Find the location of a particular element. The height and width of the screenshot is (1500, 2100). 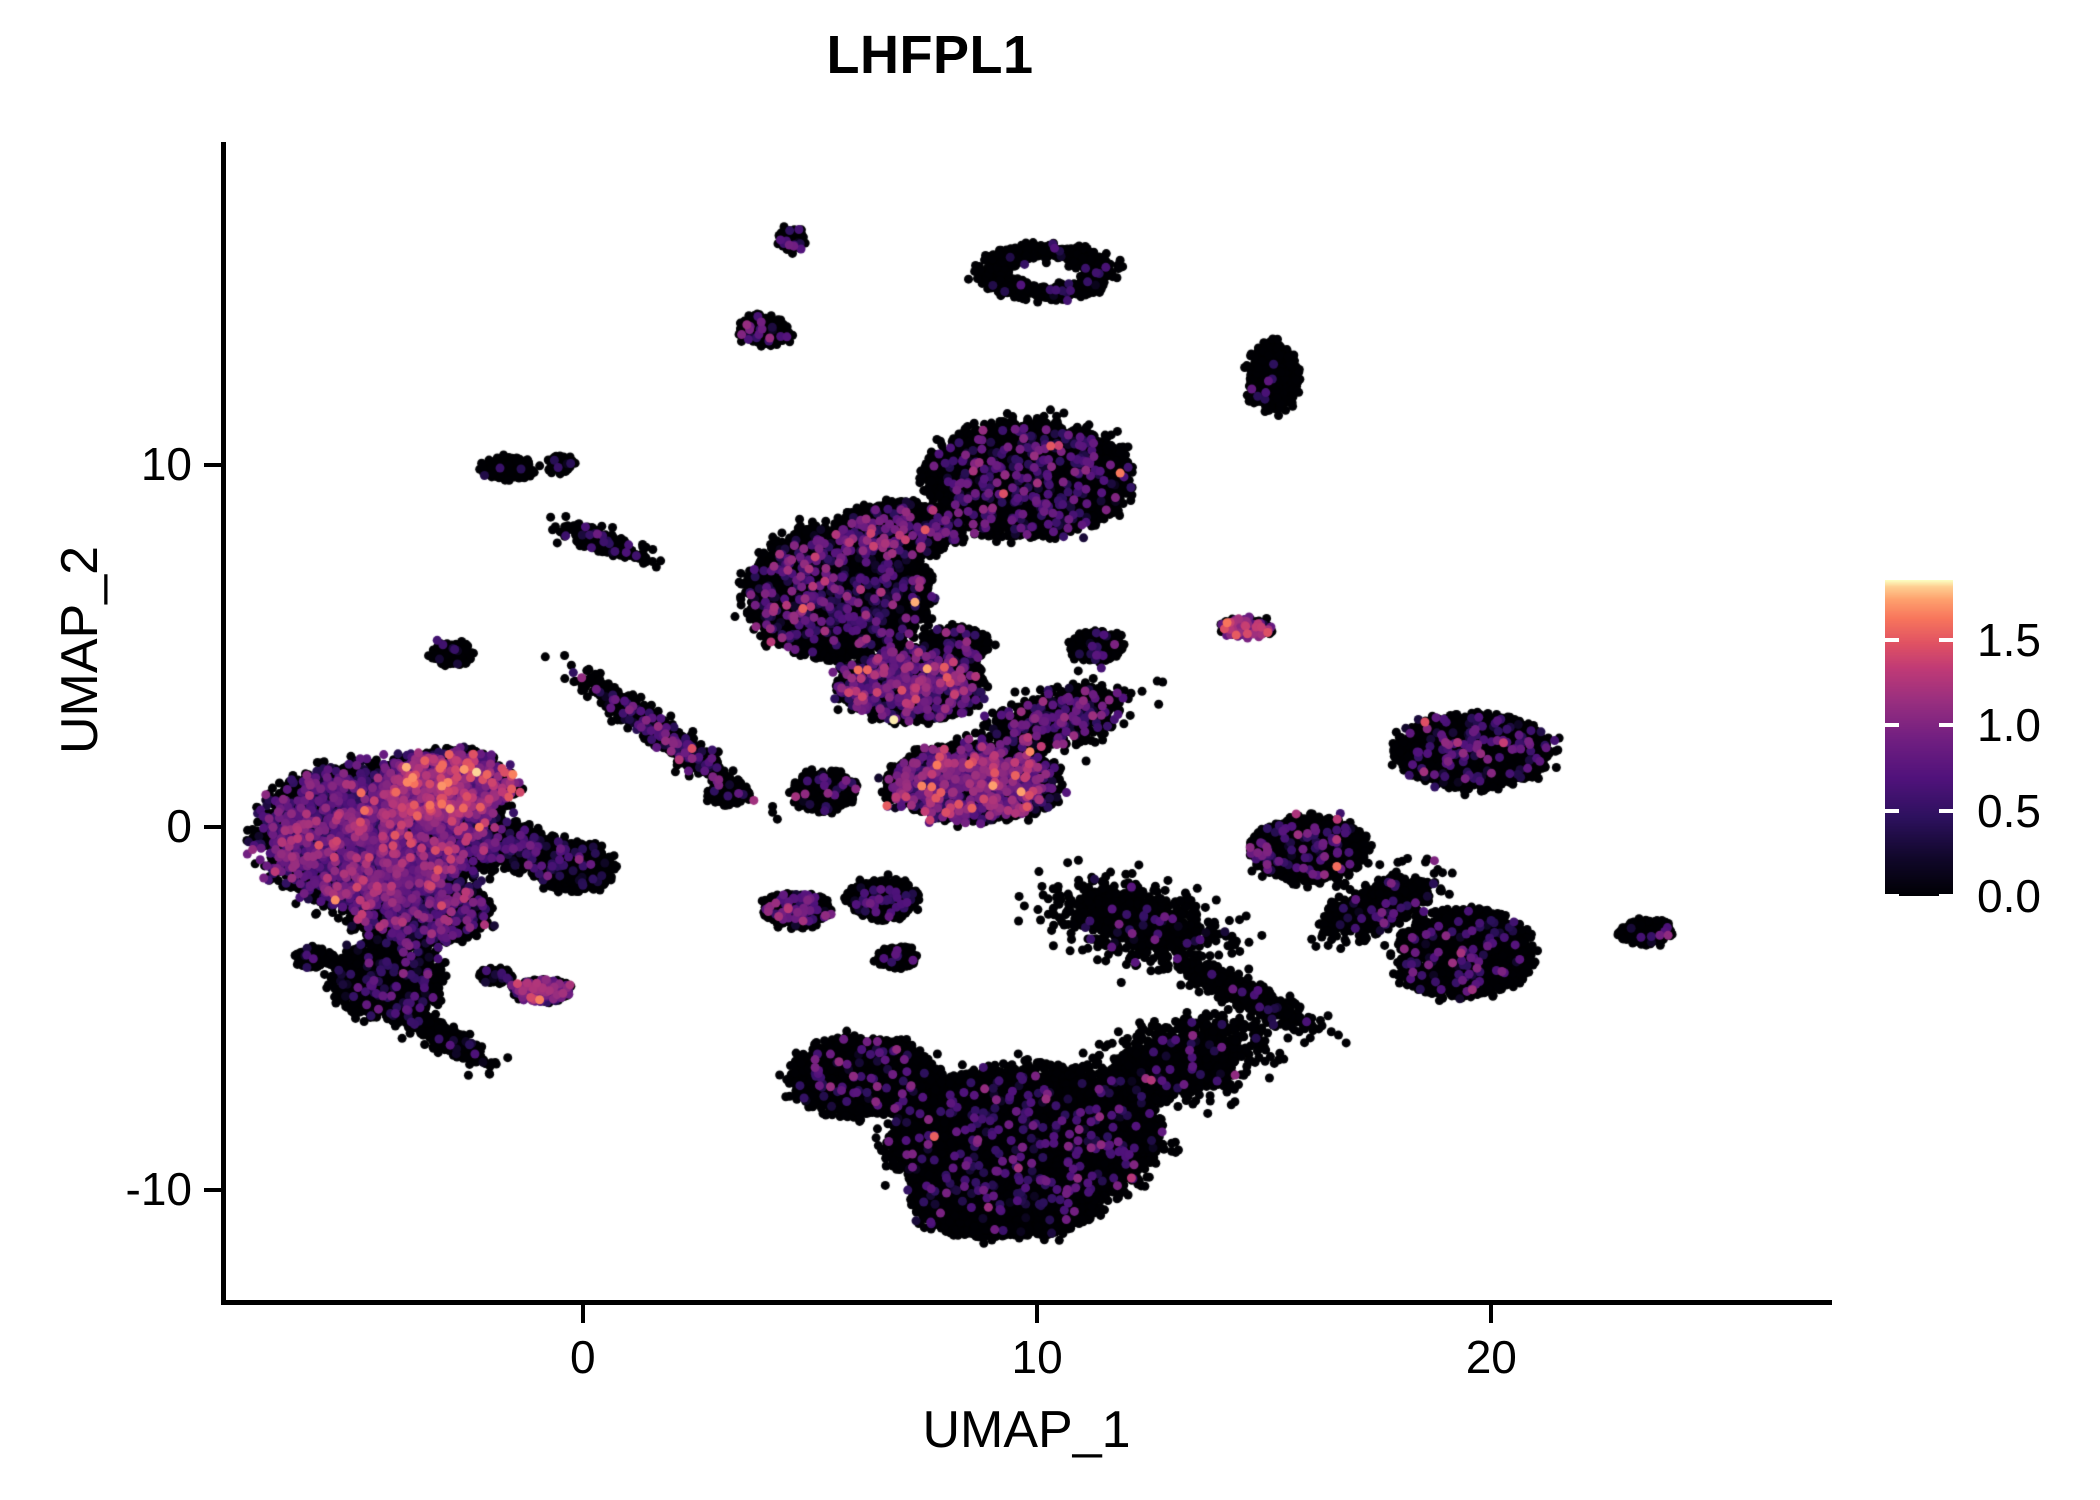

color-legend: 0.0 0.5 1.0 1.5 is located at coordinates (1985, 751).